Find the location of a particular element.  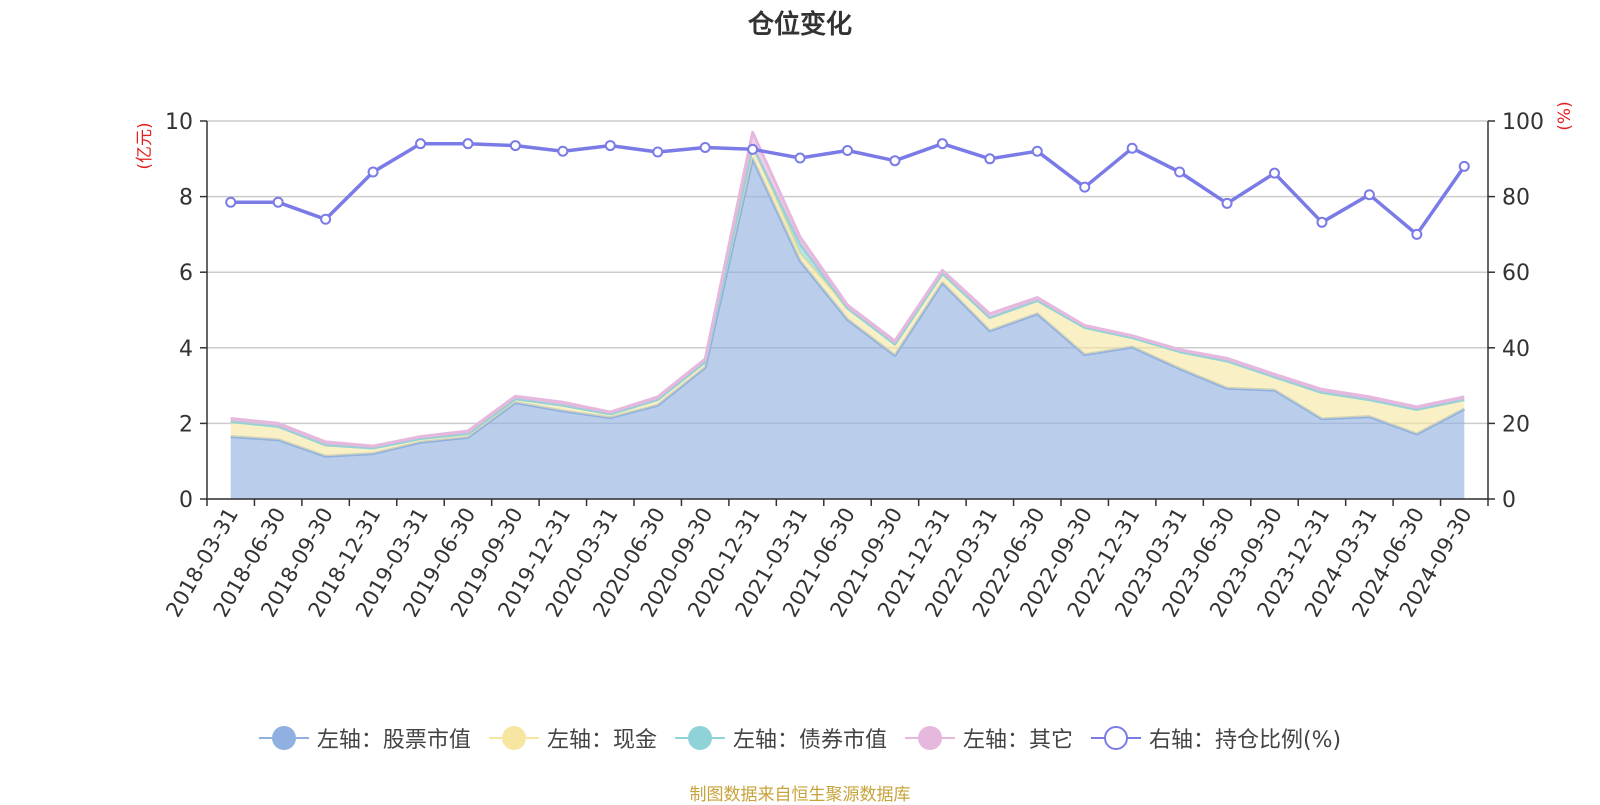

legend-item: 左轴：其它 is located at coordinates (988, 738).